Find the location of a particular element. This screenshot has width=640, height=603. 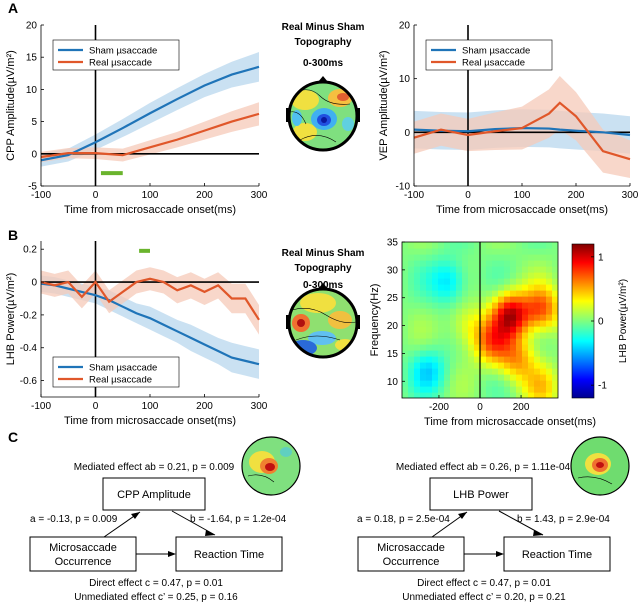

mediator-box is located at coordinates (481, 494).